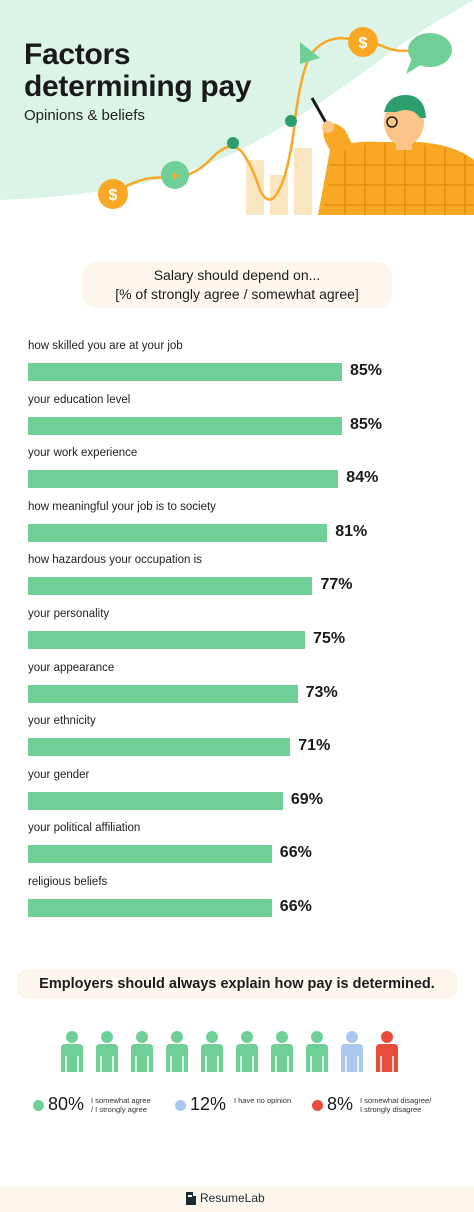 This screenshot has height=1212, width=474. What do you see at coordinates (62, 721) in the screenshot?
I see `bar-label: your ethnicity` at bounding box center [62, 721].